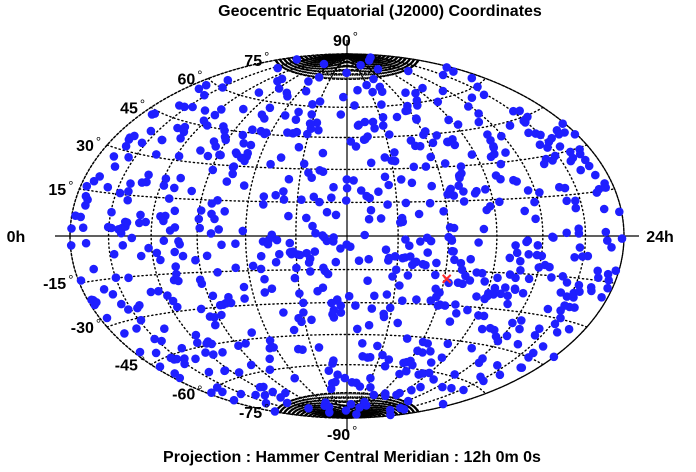 The image size is (696, 472). I want to click on grid-meridian, so click(372, 236).